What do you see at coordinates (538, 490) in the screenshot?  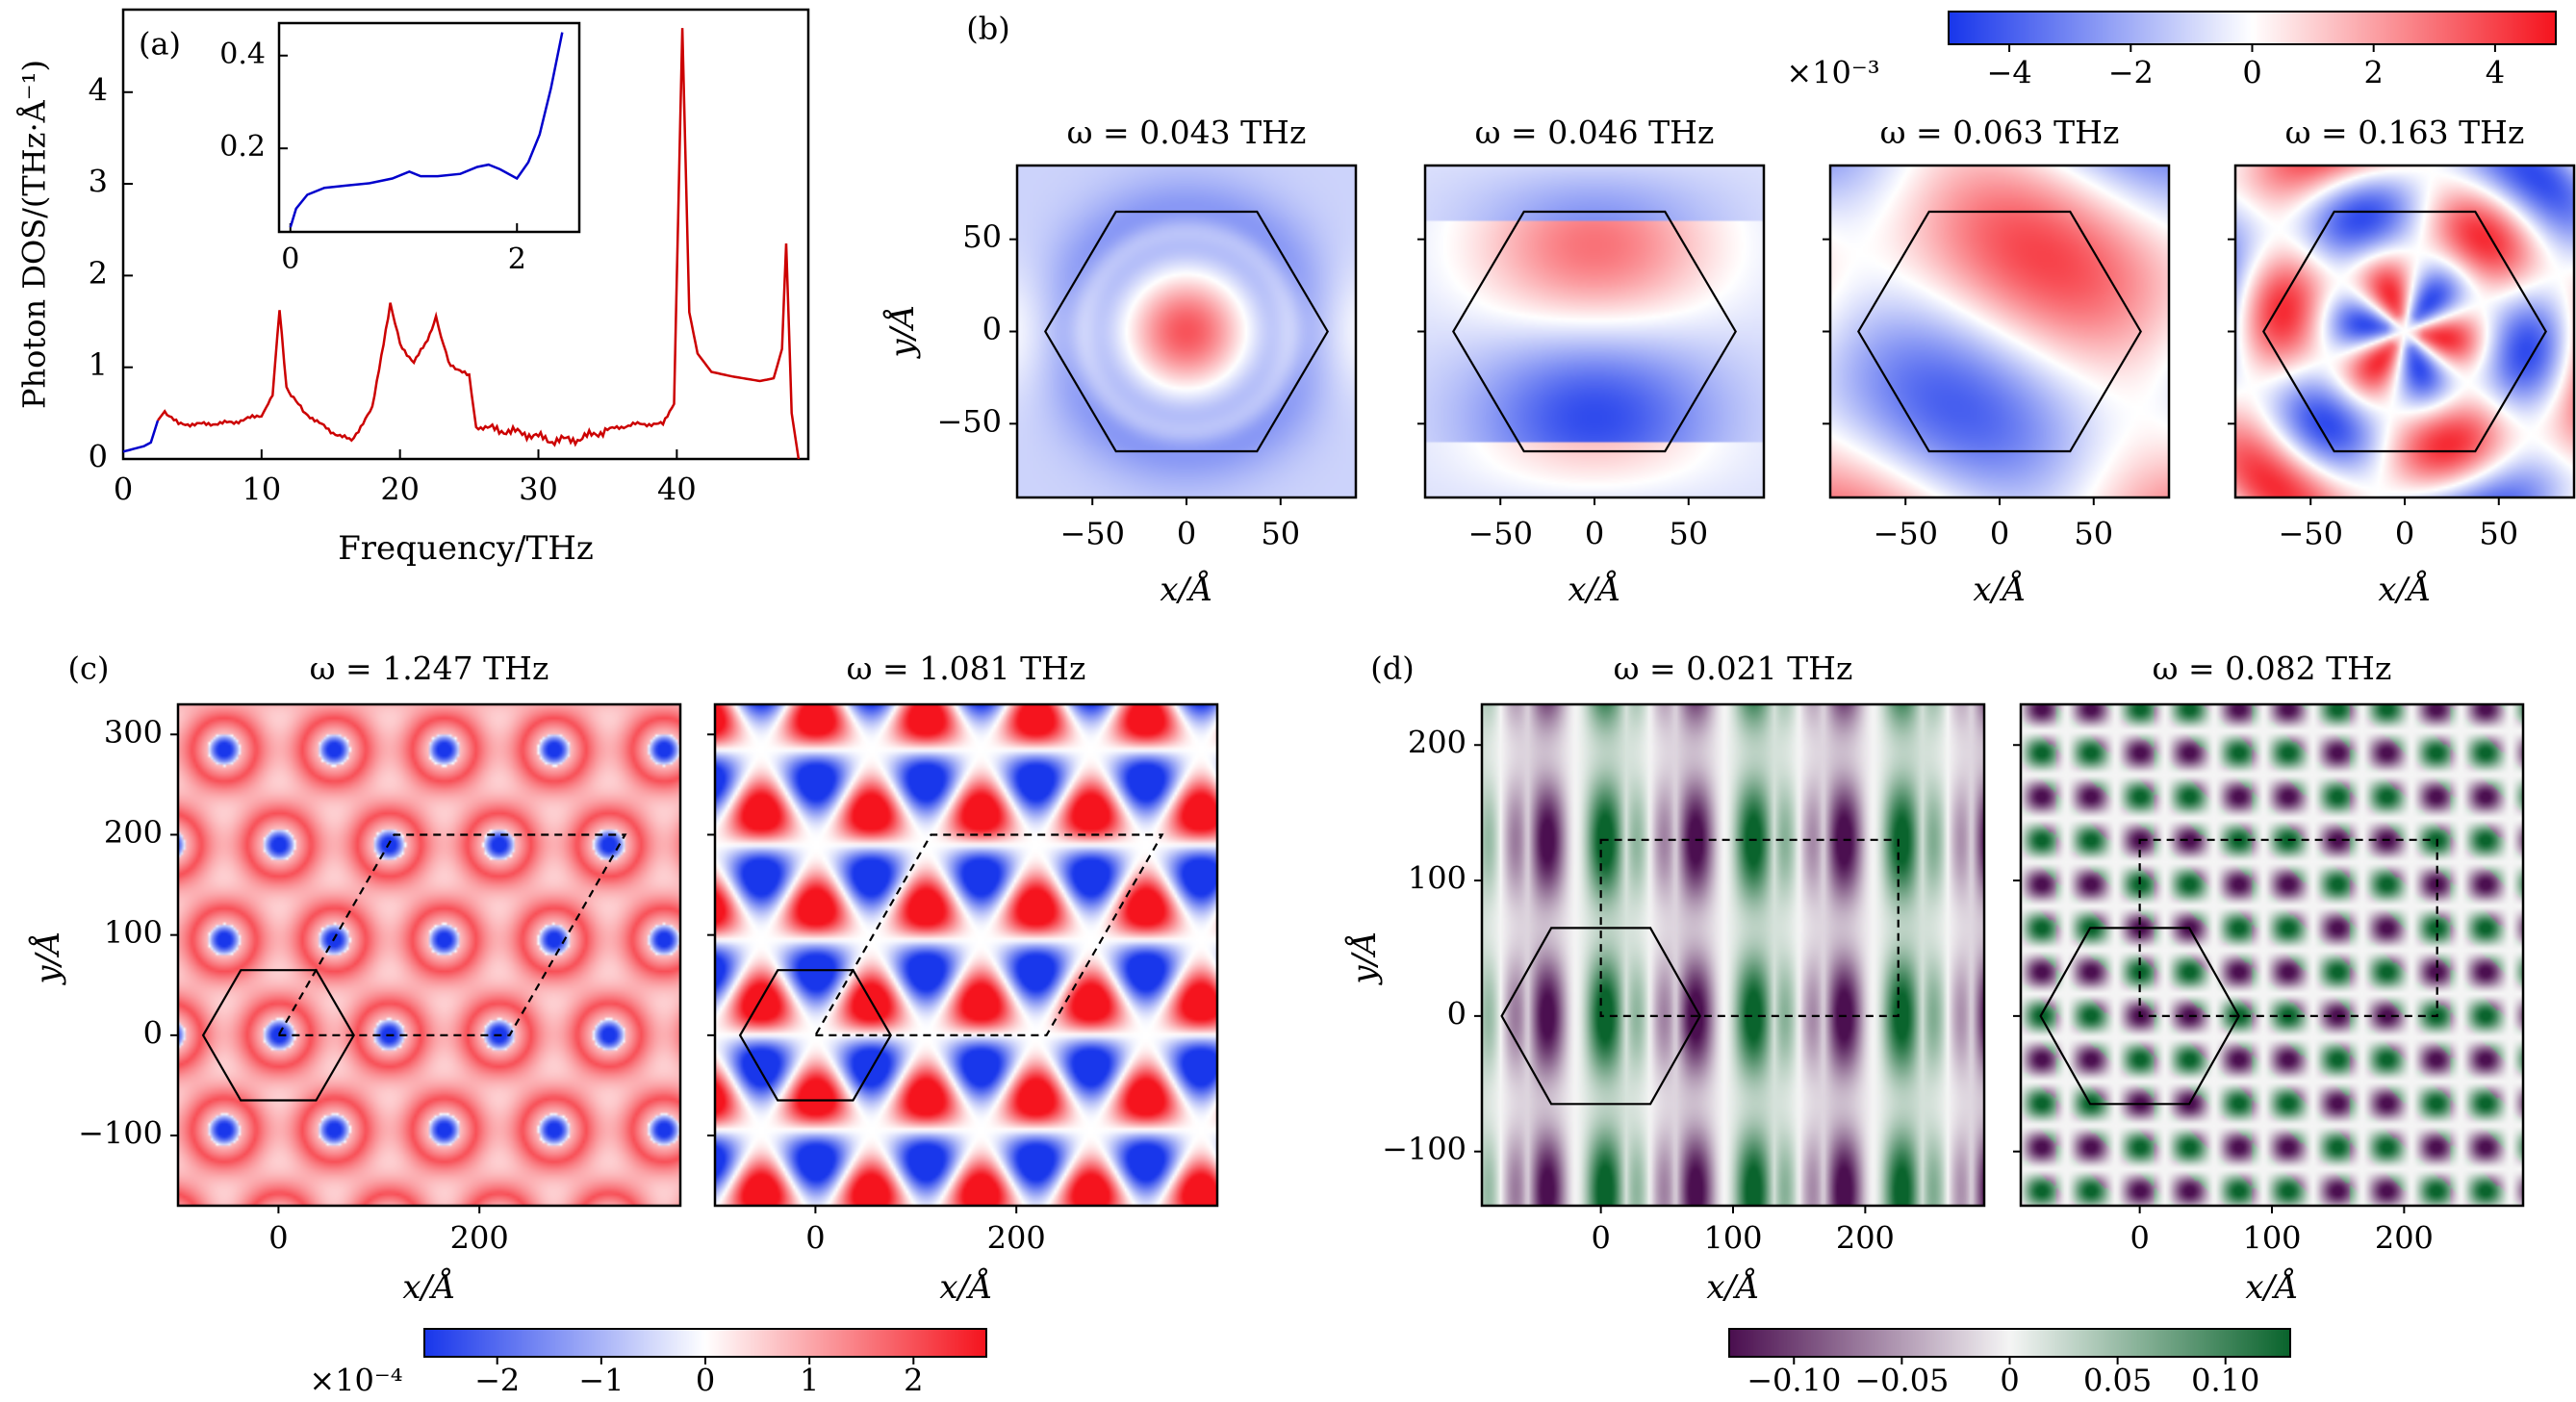 I see `x-tick-label: 30` at bounding box center [538, 490].